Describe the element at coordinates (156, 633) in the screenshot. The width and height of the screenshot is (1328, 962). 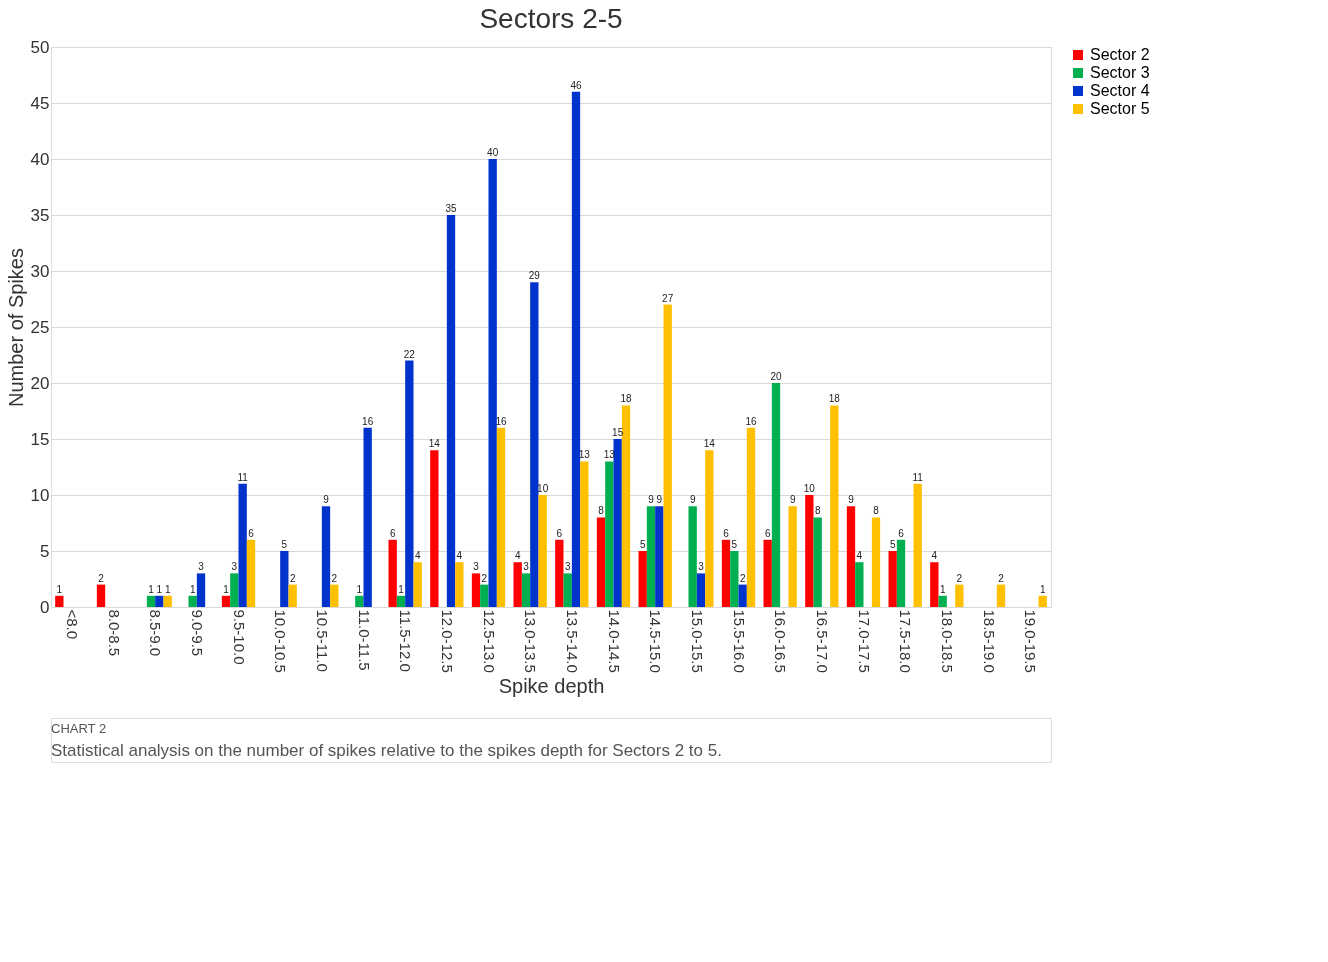
I see `x-tick-label: 8.5-9.0` at that location.